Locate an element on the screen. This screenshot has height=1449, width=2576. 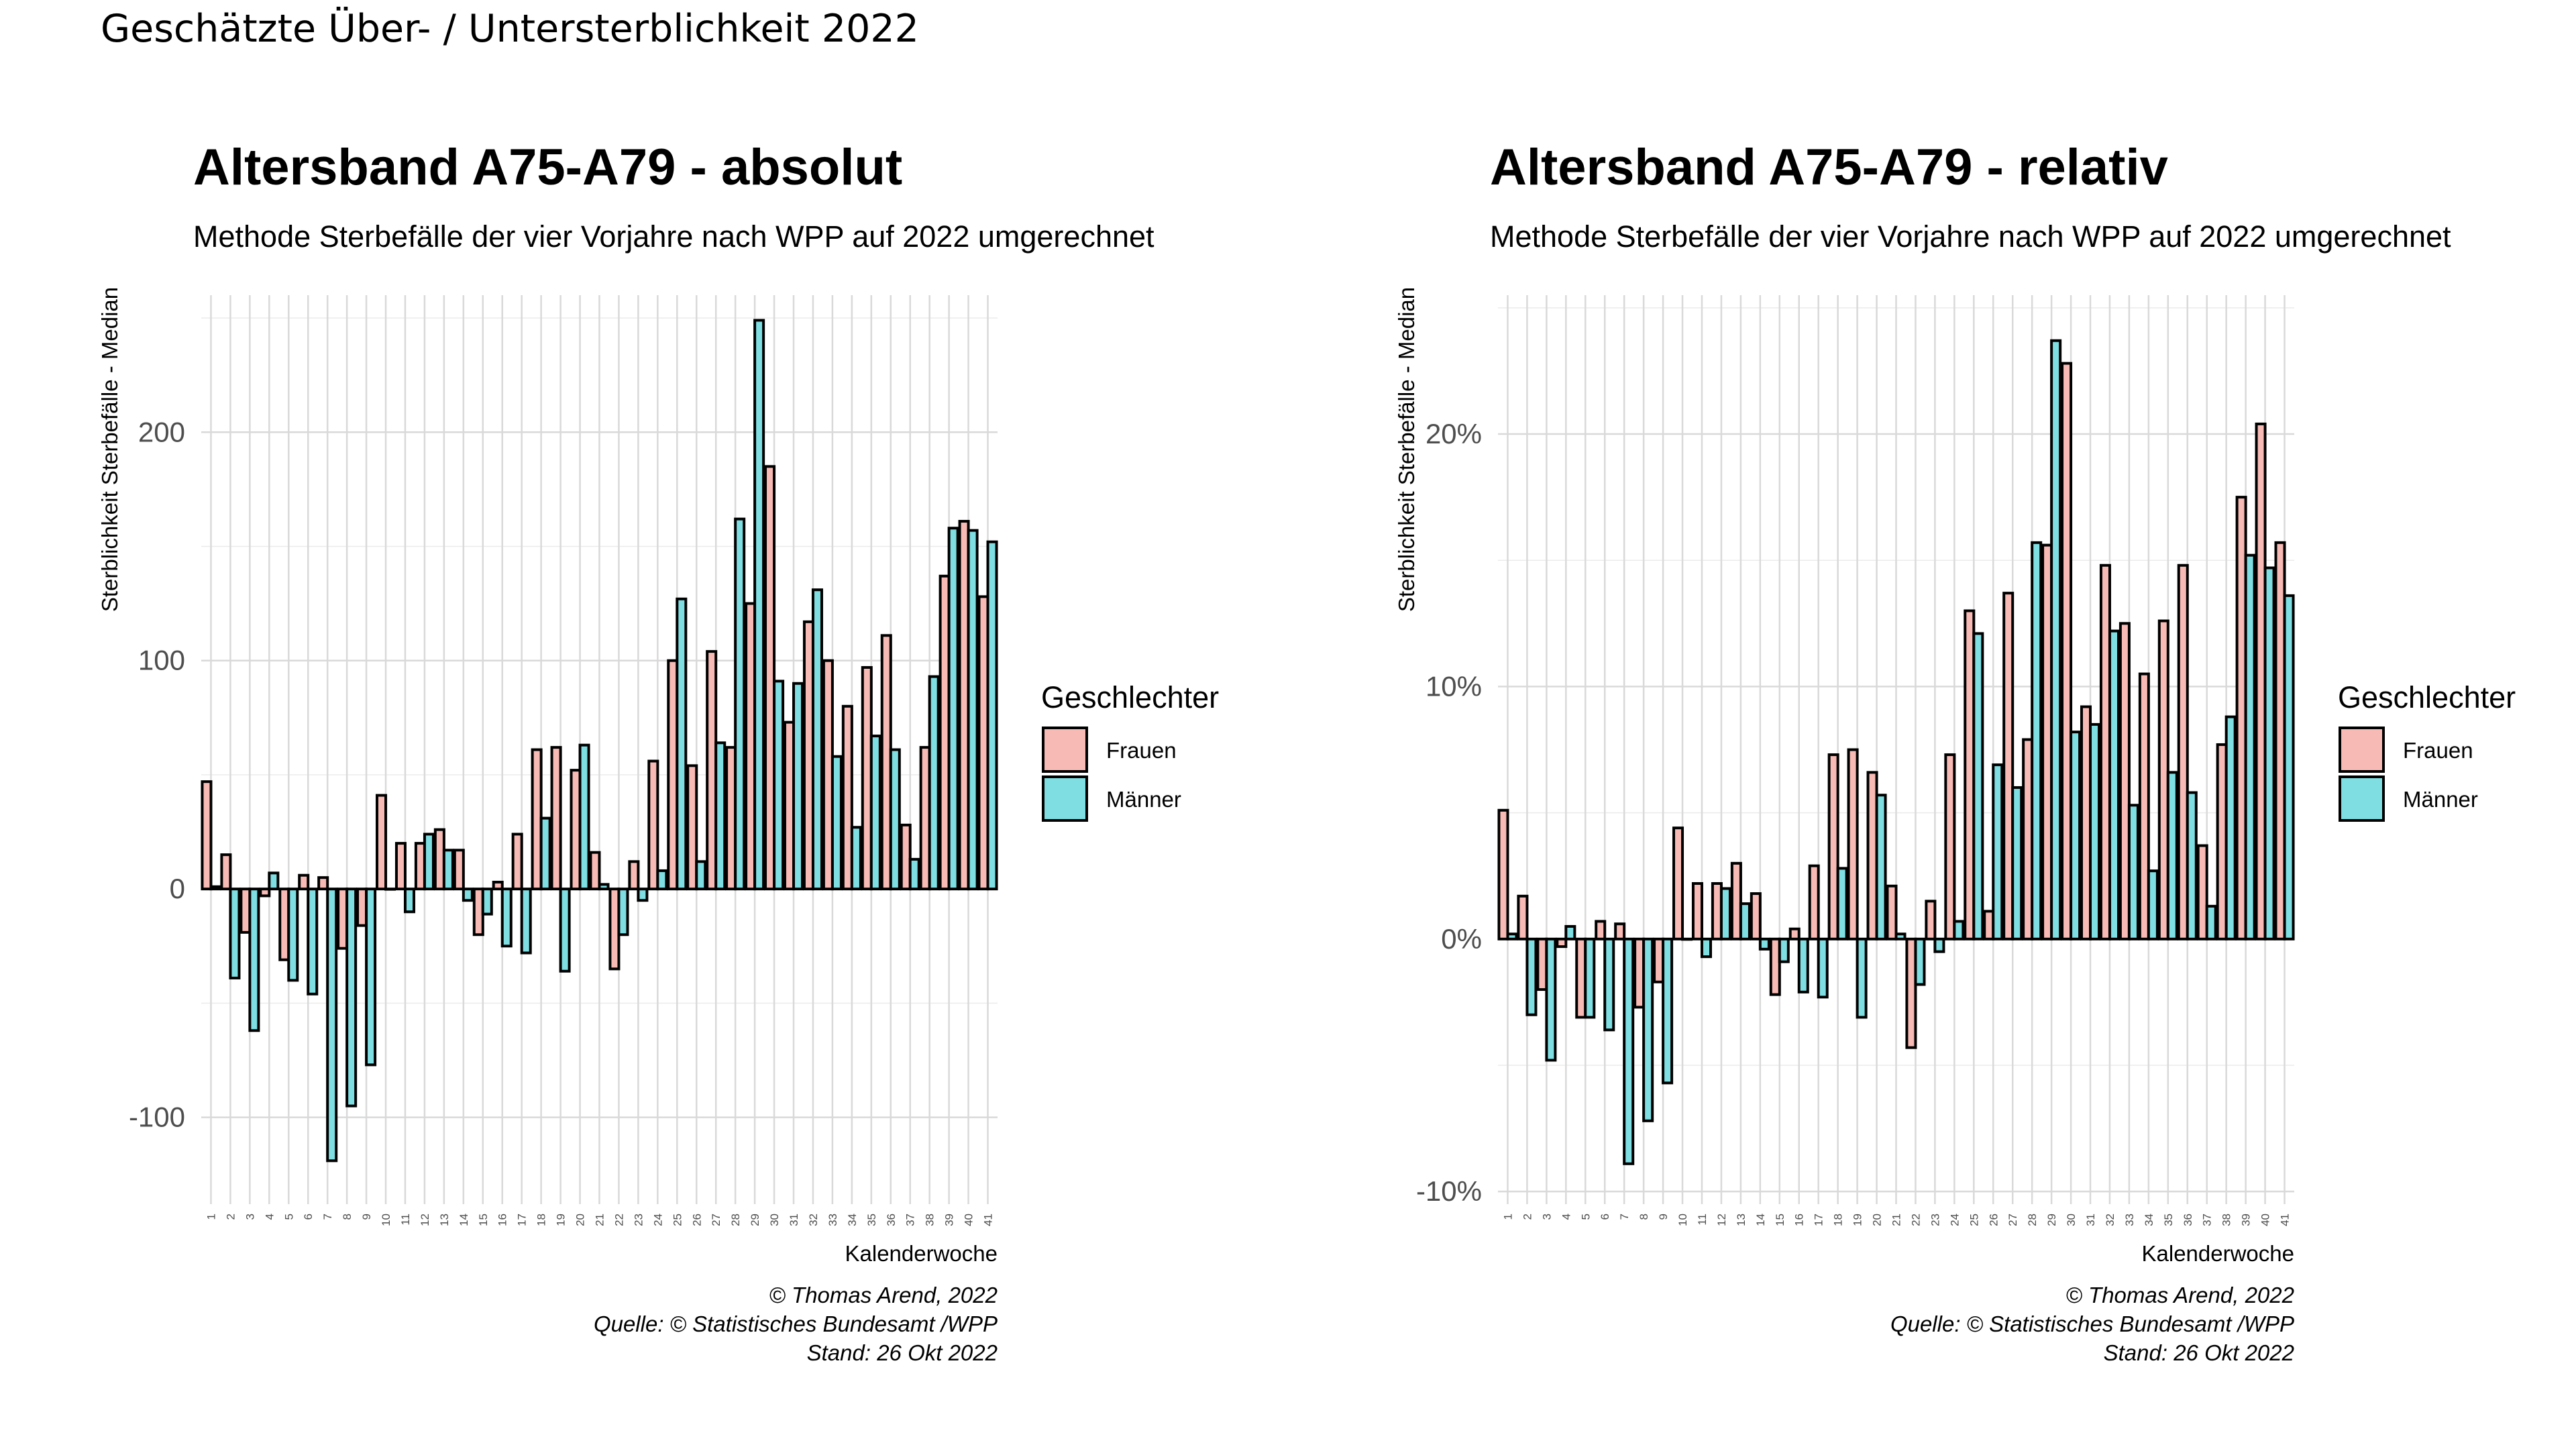
x-tick-label: 29 is located at coordinates (2051, 1220).